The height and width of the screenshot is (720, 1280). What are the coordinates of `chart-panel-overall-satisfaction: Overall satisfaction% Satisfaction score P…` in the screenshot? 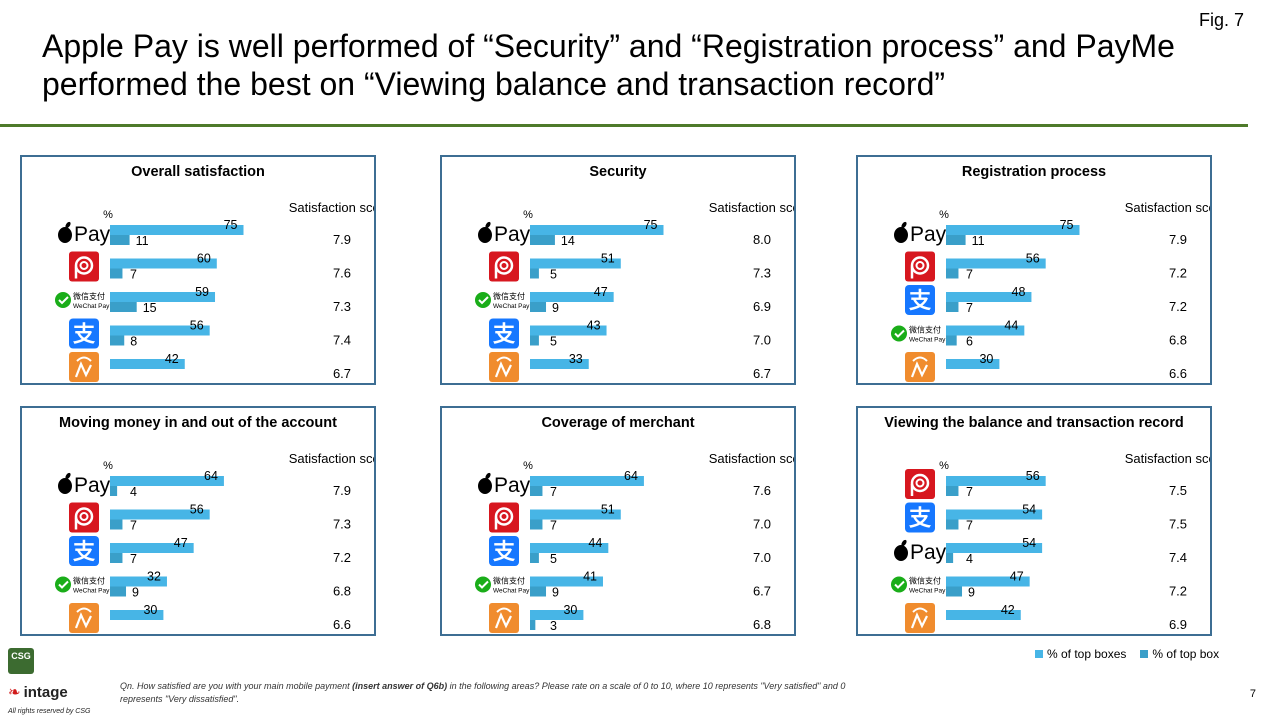 It's located at (198, 270).